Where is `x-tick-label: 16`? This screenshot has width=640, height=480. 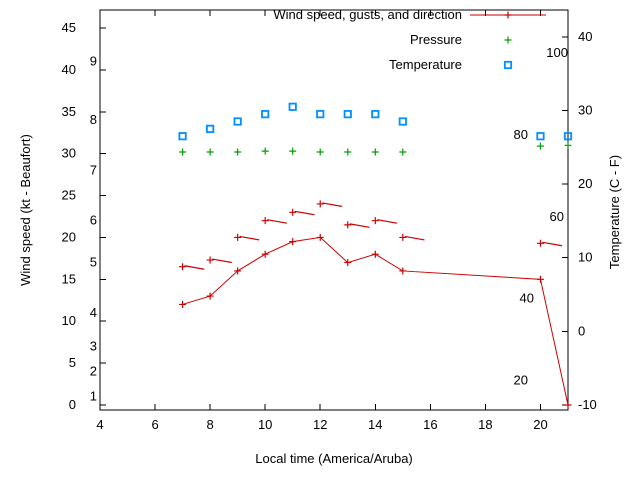
x-tick-label: 16 is located at coordinates (430, 424).